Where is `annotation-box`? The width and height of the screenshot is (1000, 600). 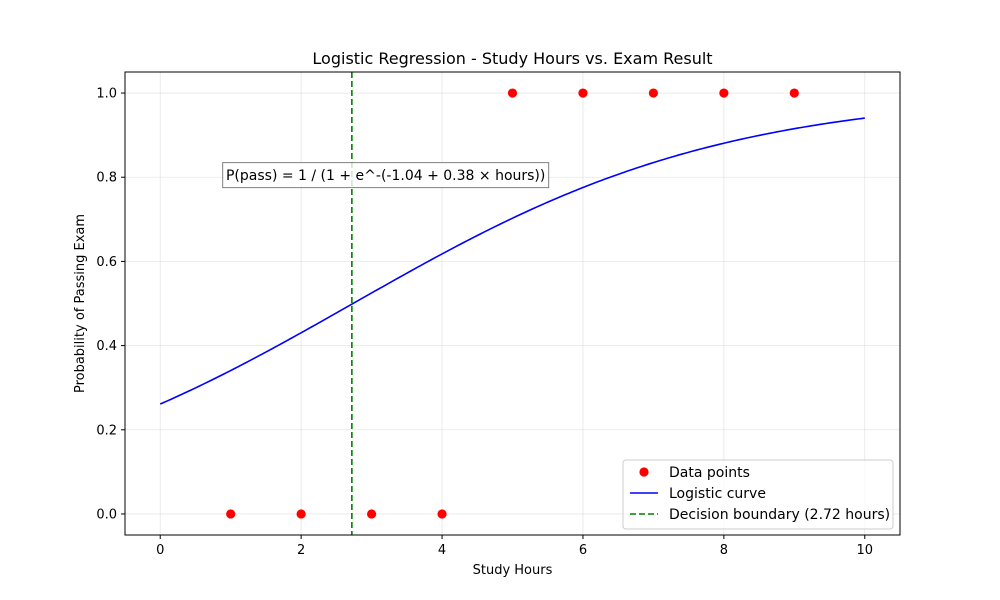
annotation-box is located at coordinates (386, 175).